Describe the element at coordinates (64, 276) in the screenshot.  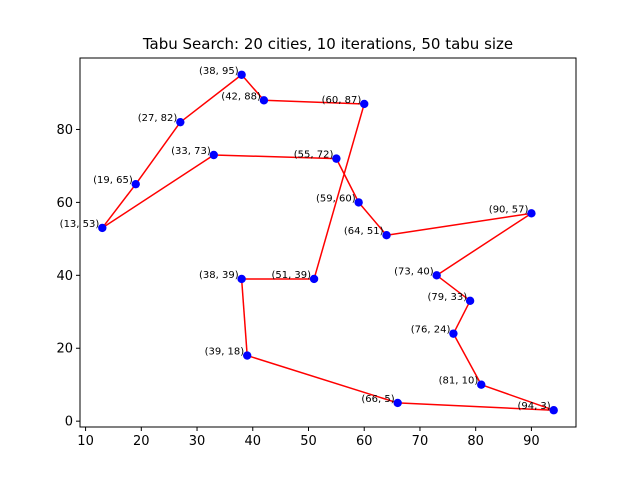
I see `y-tick-label: 40` at that location.